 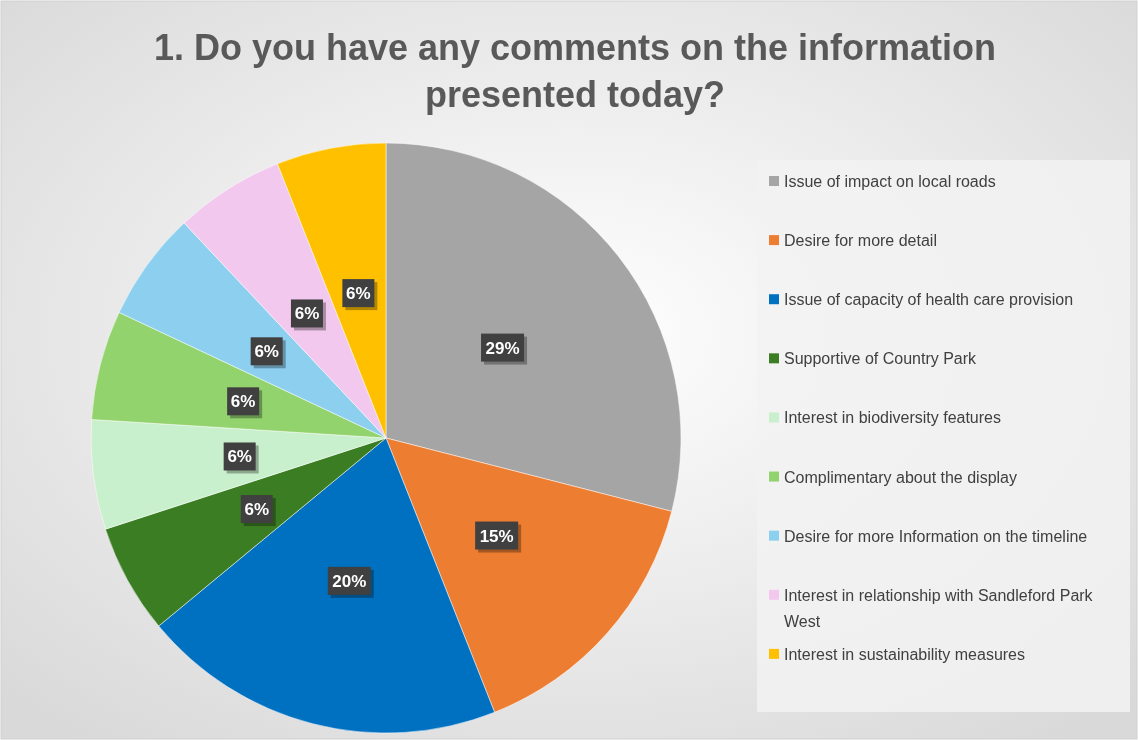 I want to click on legend-label: Complimentary about the display, so click(x=901, y=477).